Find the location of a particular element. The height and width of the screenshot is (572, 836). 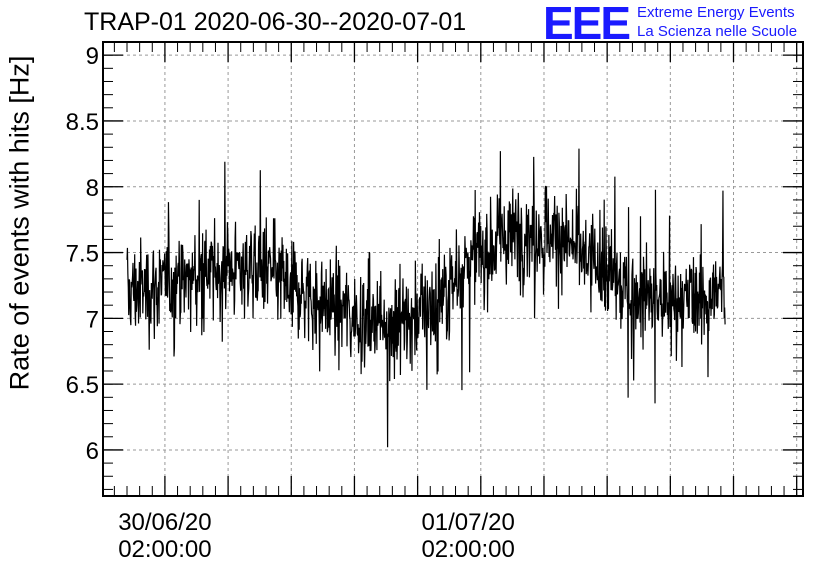

logo-line-2: La Scienza nelle Scuole is located at coordinates (717, 31).